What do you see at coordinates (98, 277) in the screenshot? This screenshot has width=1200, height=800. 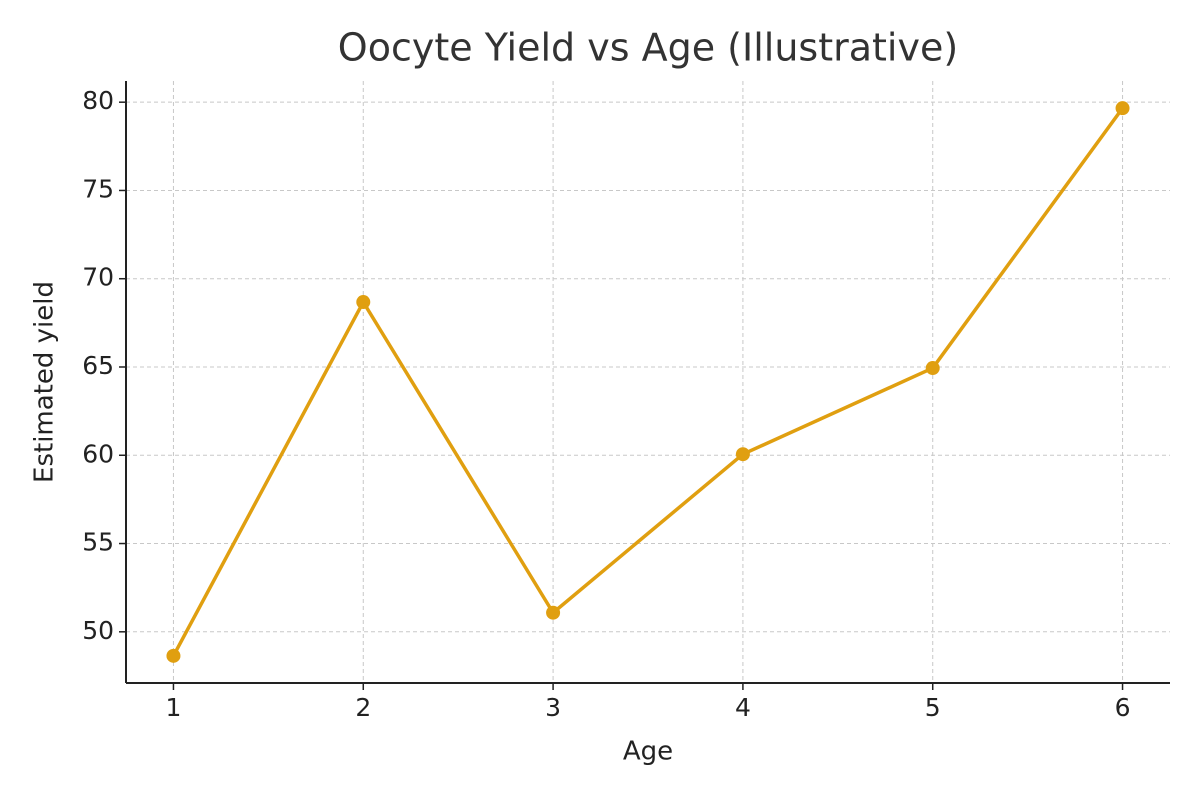 I see `y-tick-label: 70` at bounding box center [98, 277].